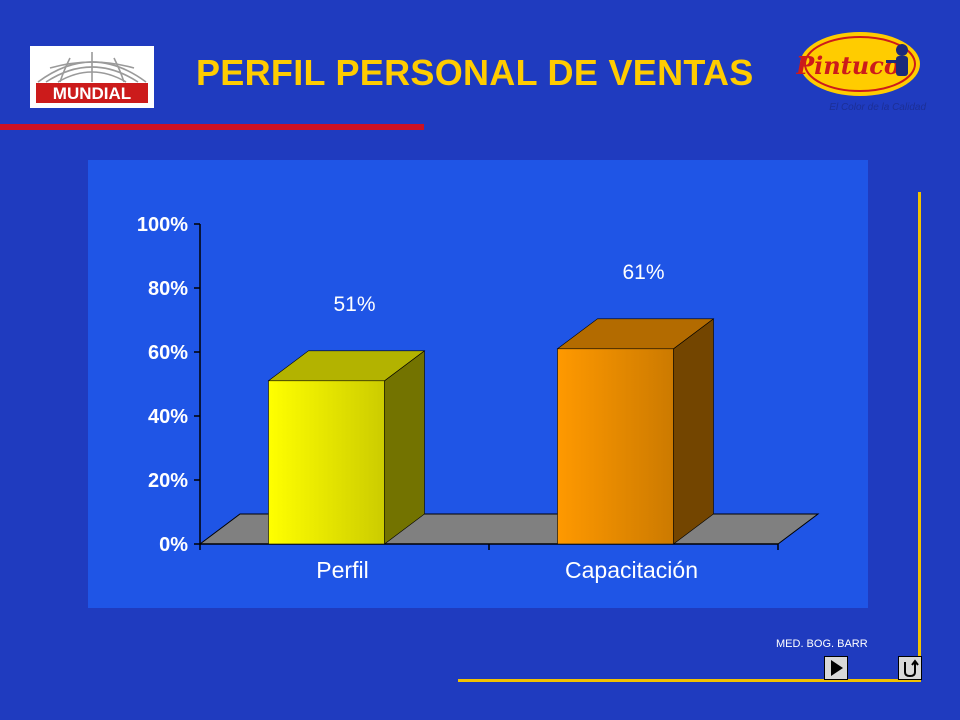 The image size is (960, 720). Describe the element at coordinates (631, 570) in the screenshot. I see `x-category-label: Capacitación` at that location.